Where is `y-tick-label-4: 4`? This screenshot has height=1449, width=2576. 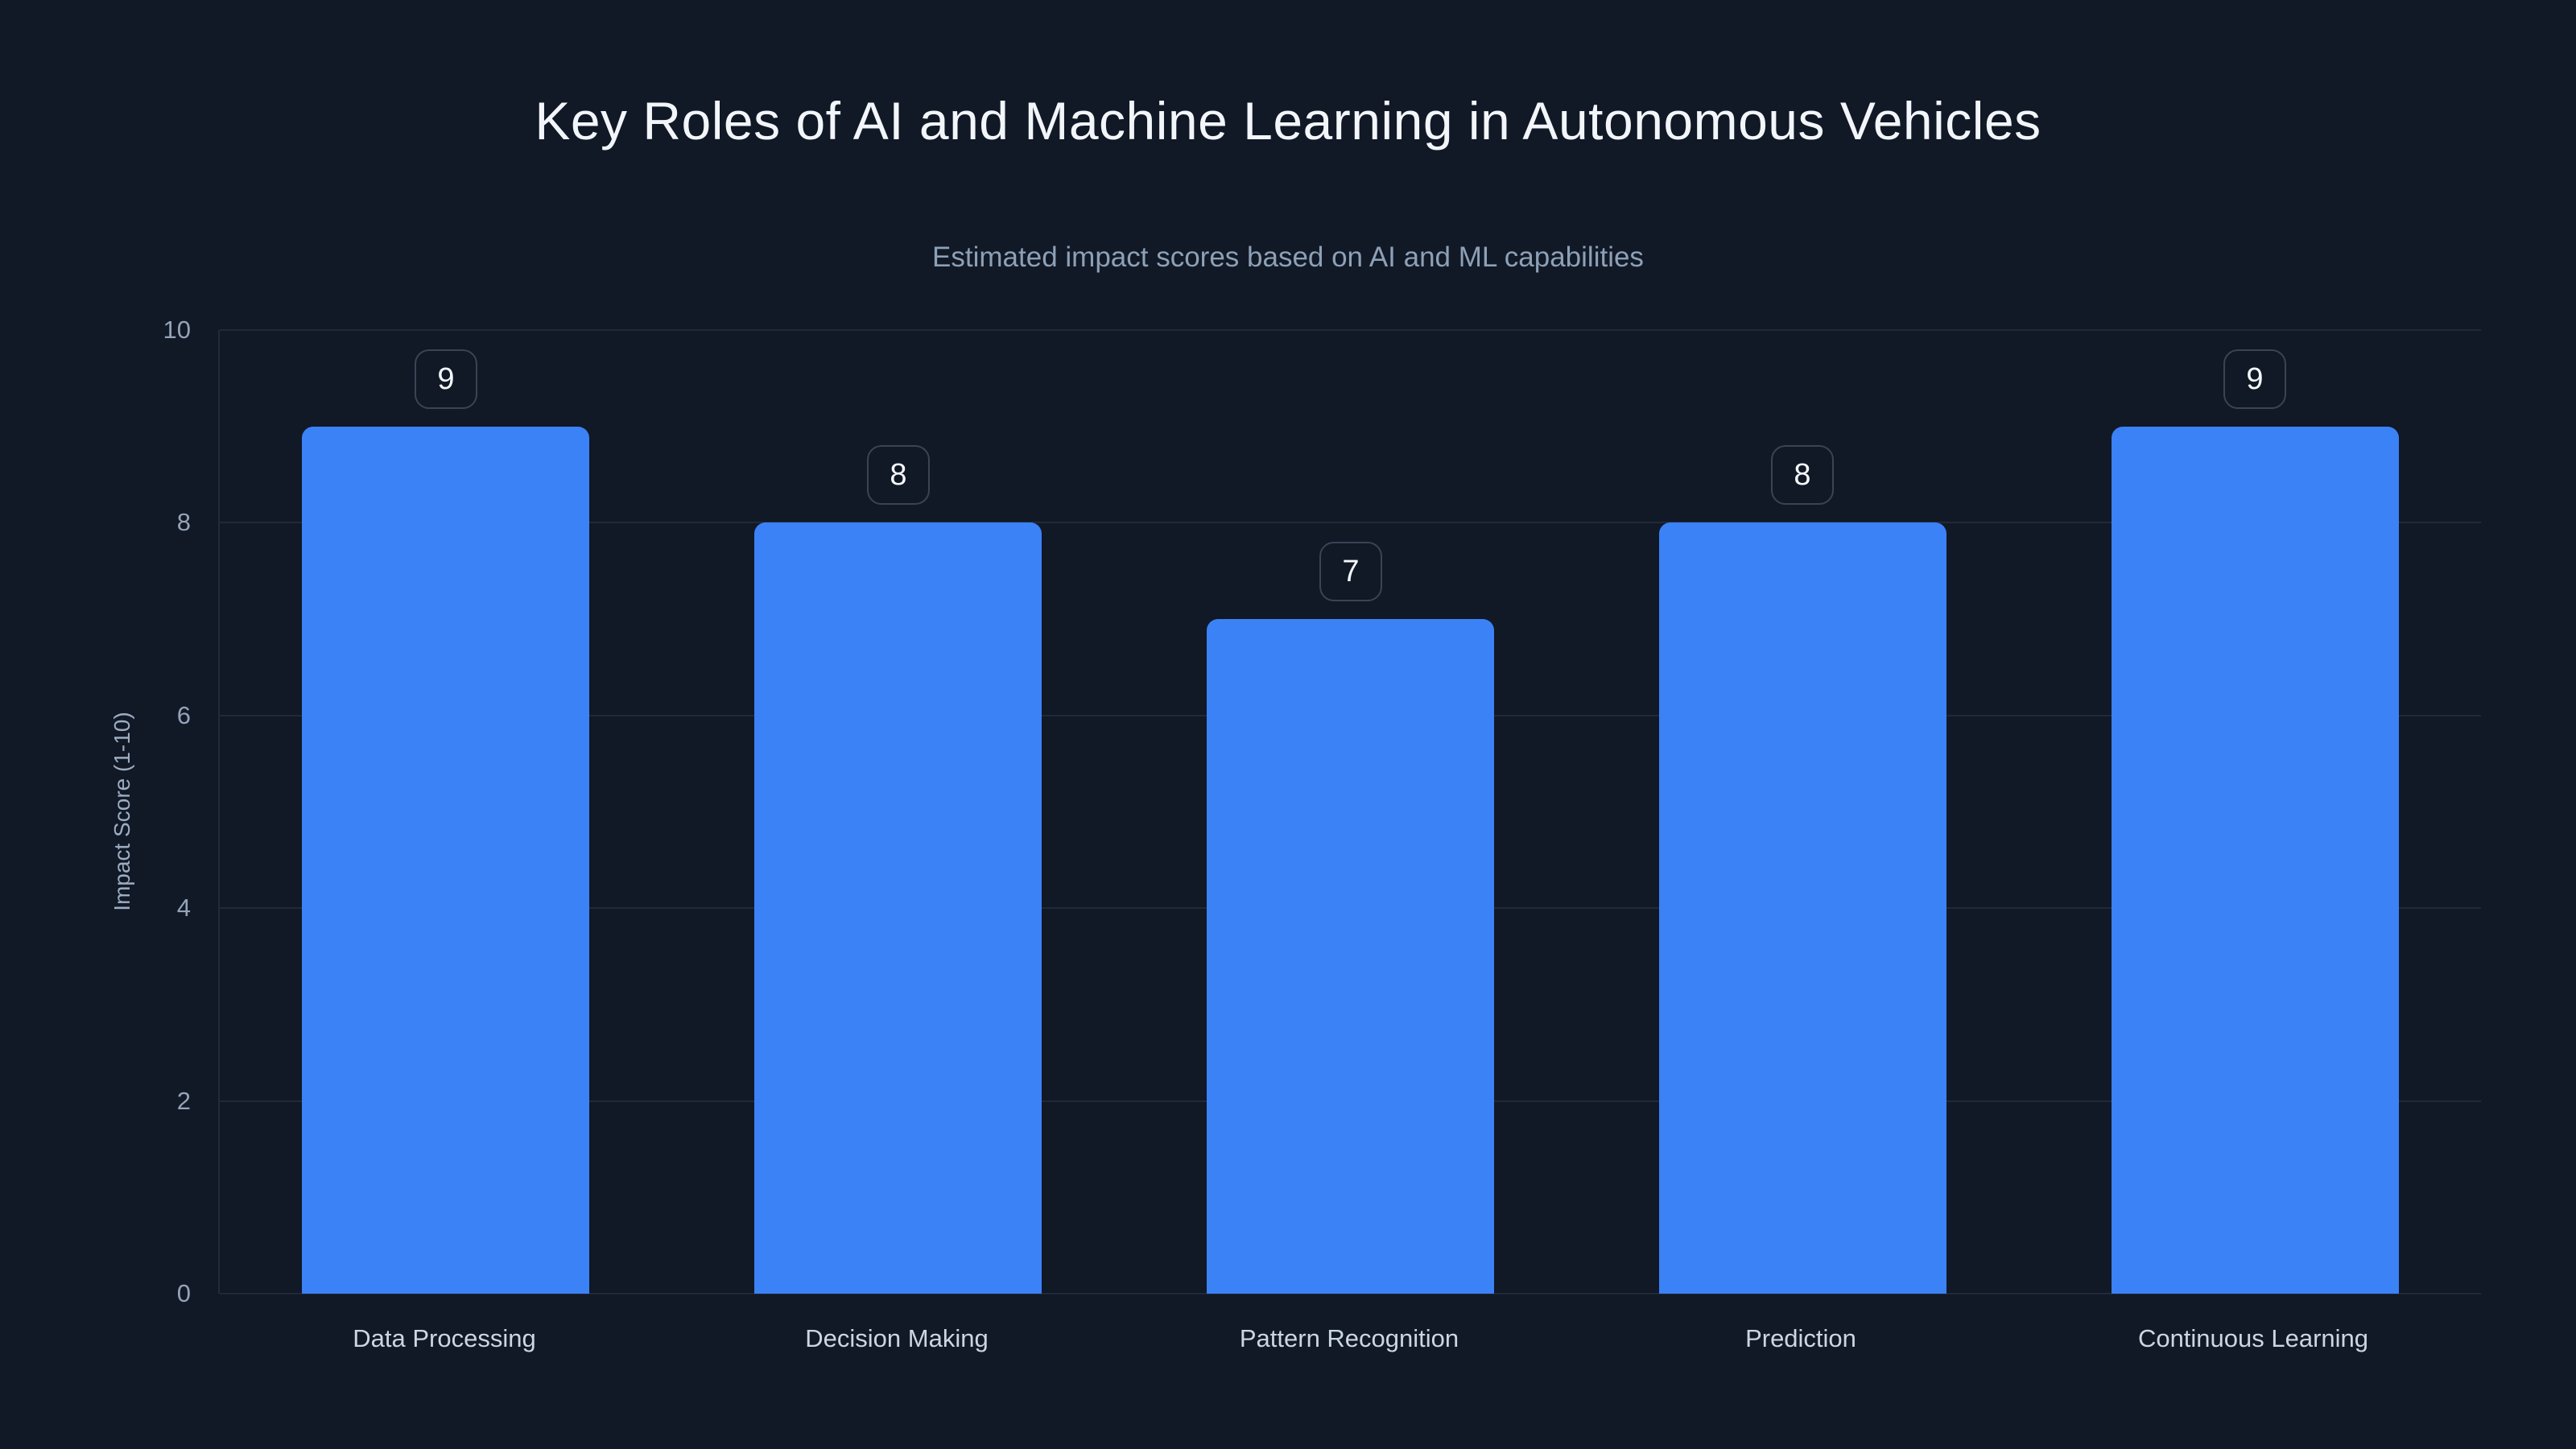
y-tick-label-4: 4 is located at coordinates (183, 908).